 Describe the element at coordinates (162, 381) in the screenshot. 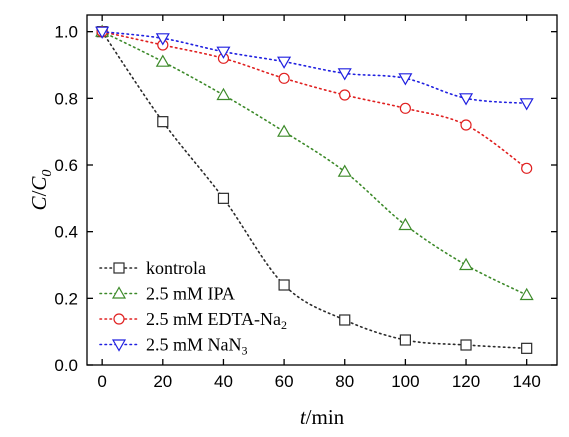

I see `x-tick-label: 20` at that location.